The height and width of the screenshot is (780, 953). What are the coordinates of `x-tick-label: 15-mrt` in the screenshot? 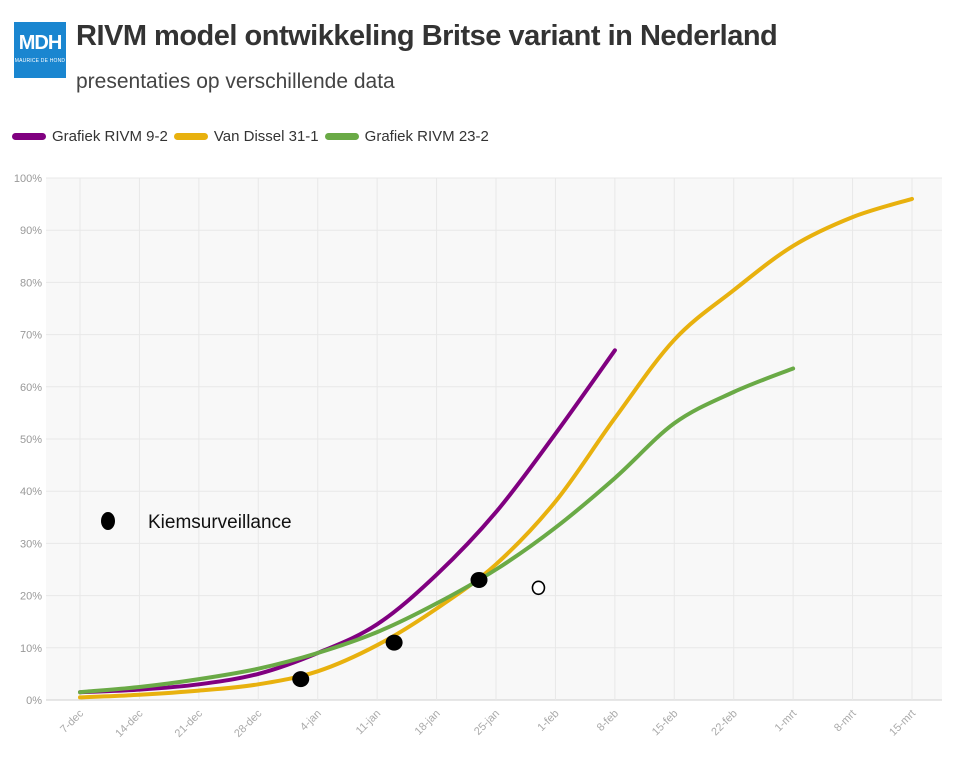 It's located at (902, 723).